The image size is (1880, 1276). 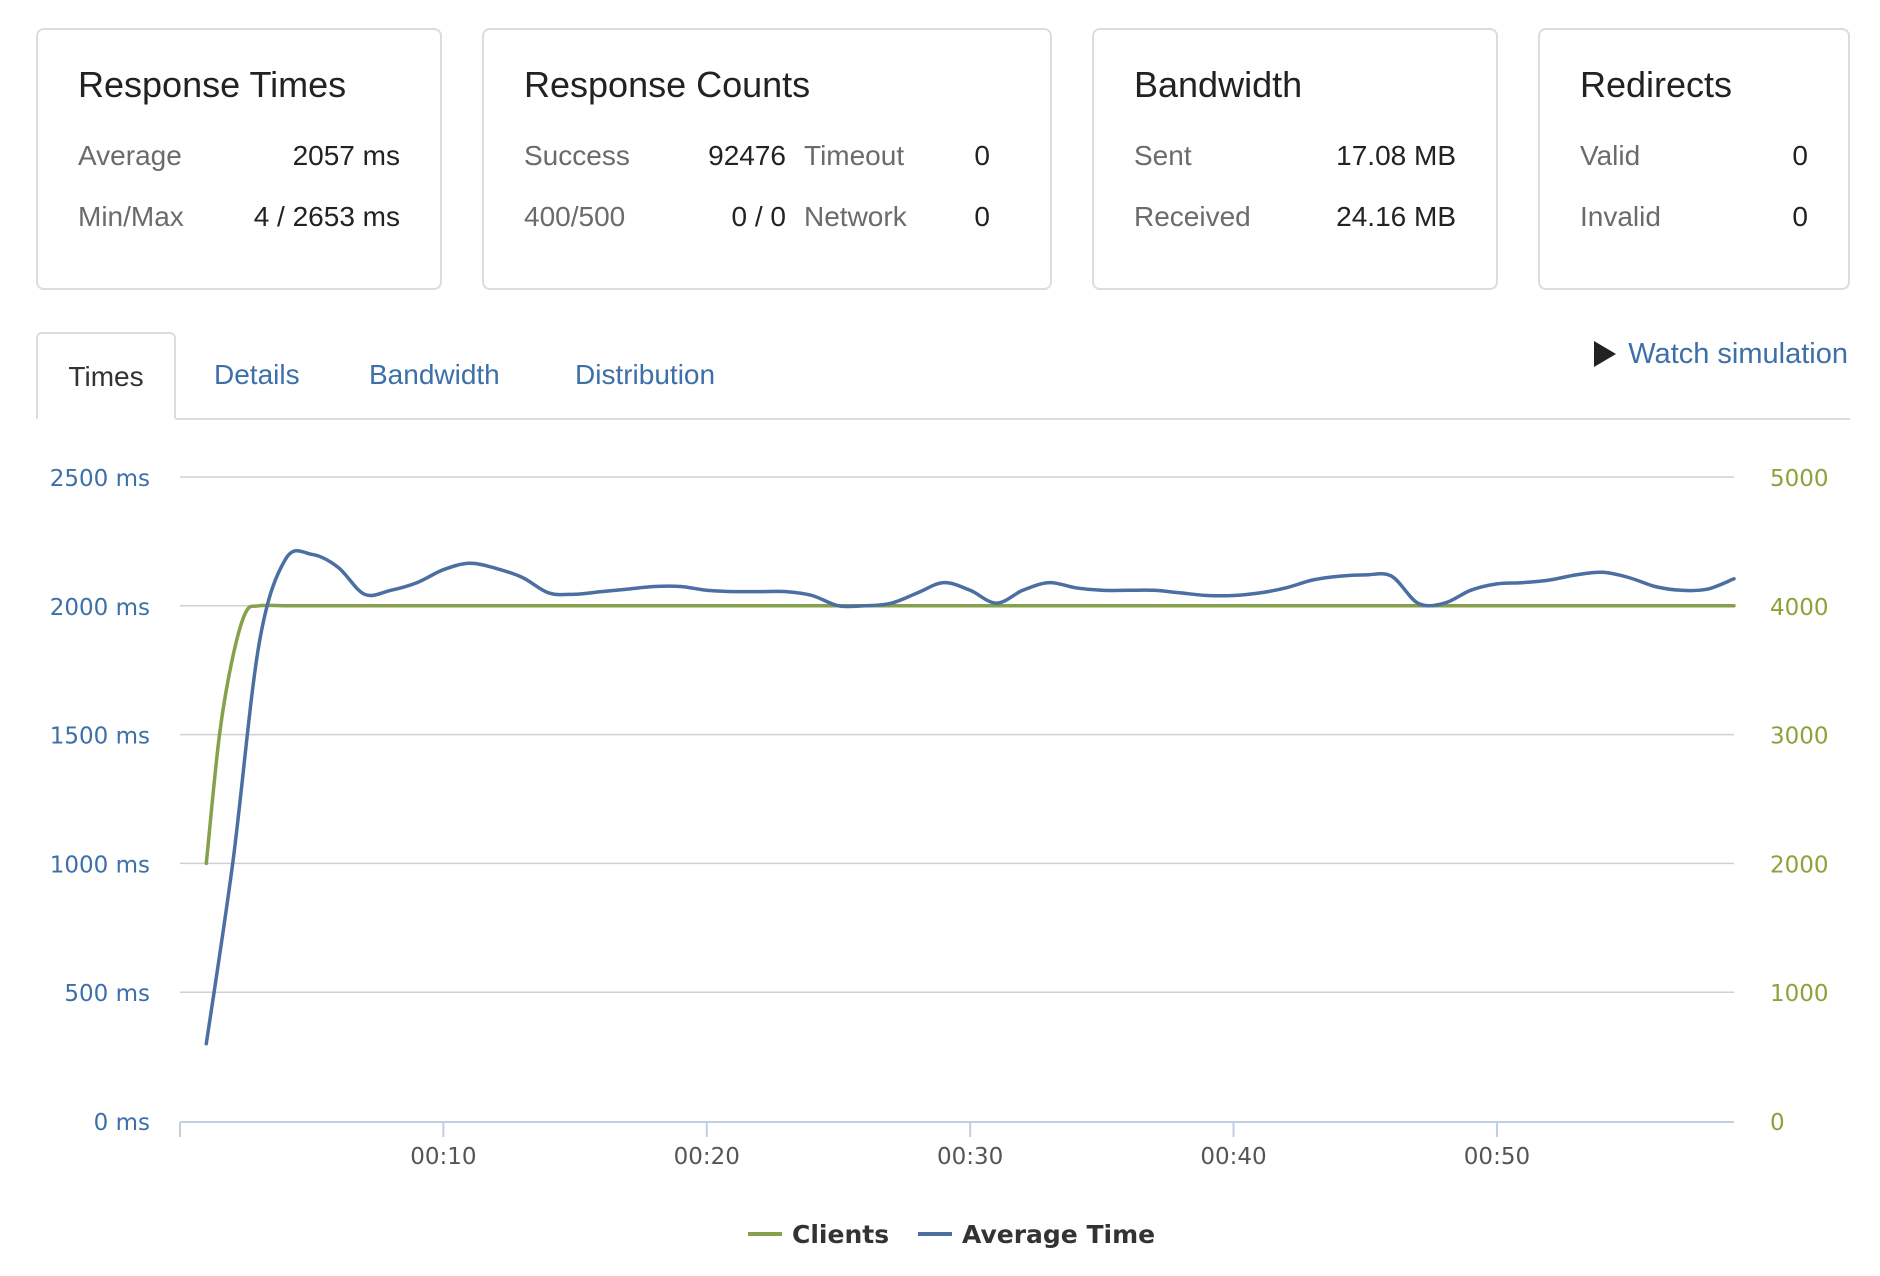 What do you see at coordinates (1233, 1157) in the screenshot?
I see `x-tick-label: 00:40` at bounding box center [1233, 1157].